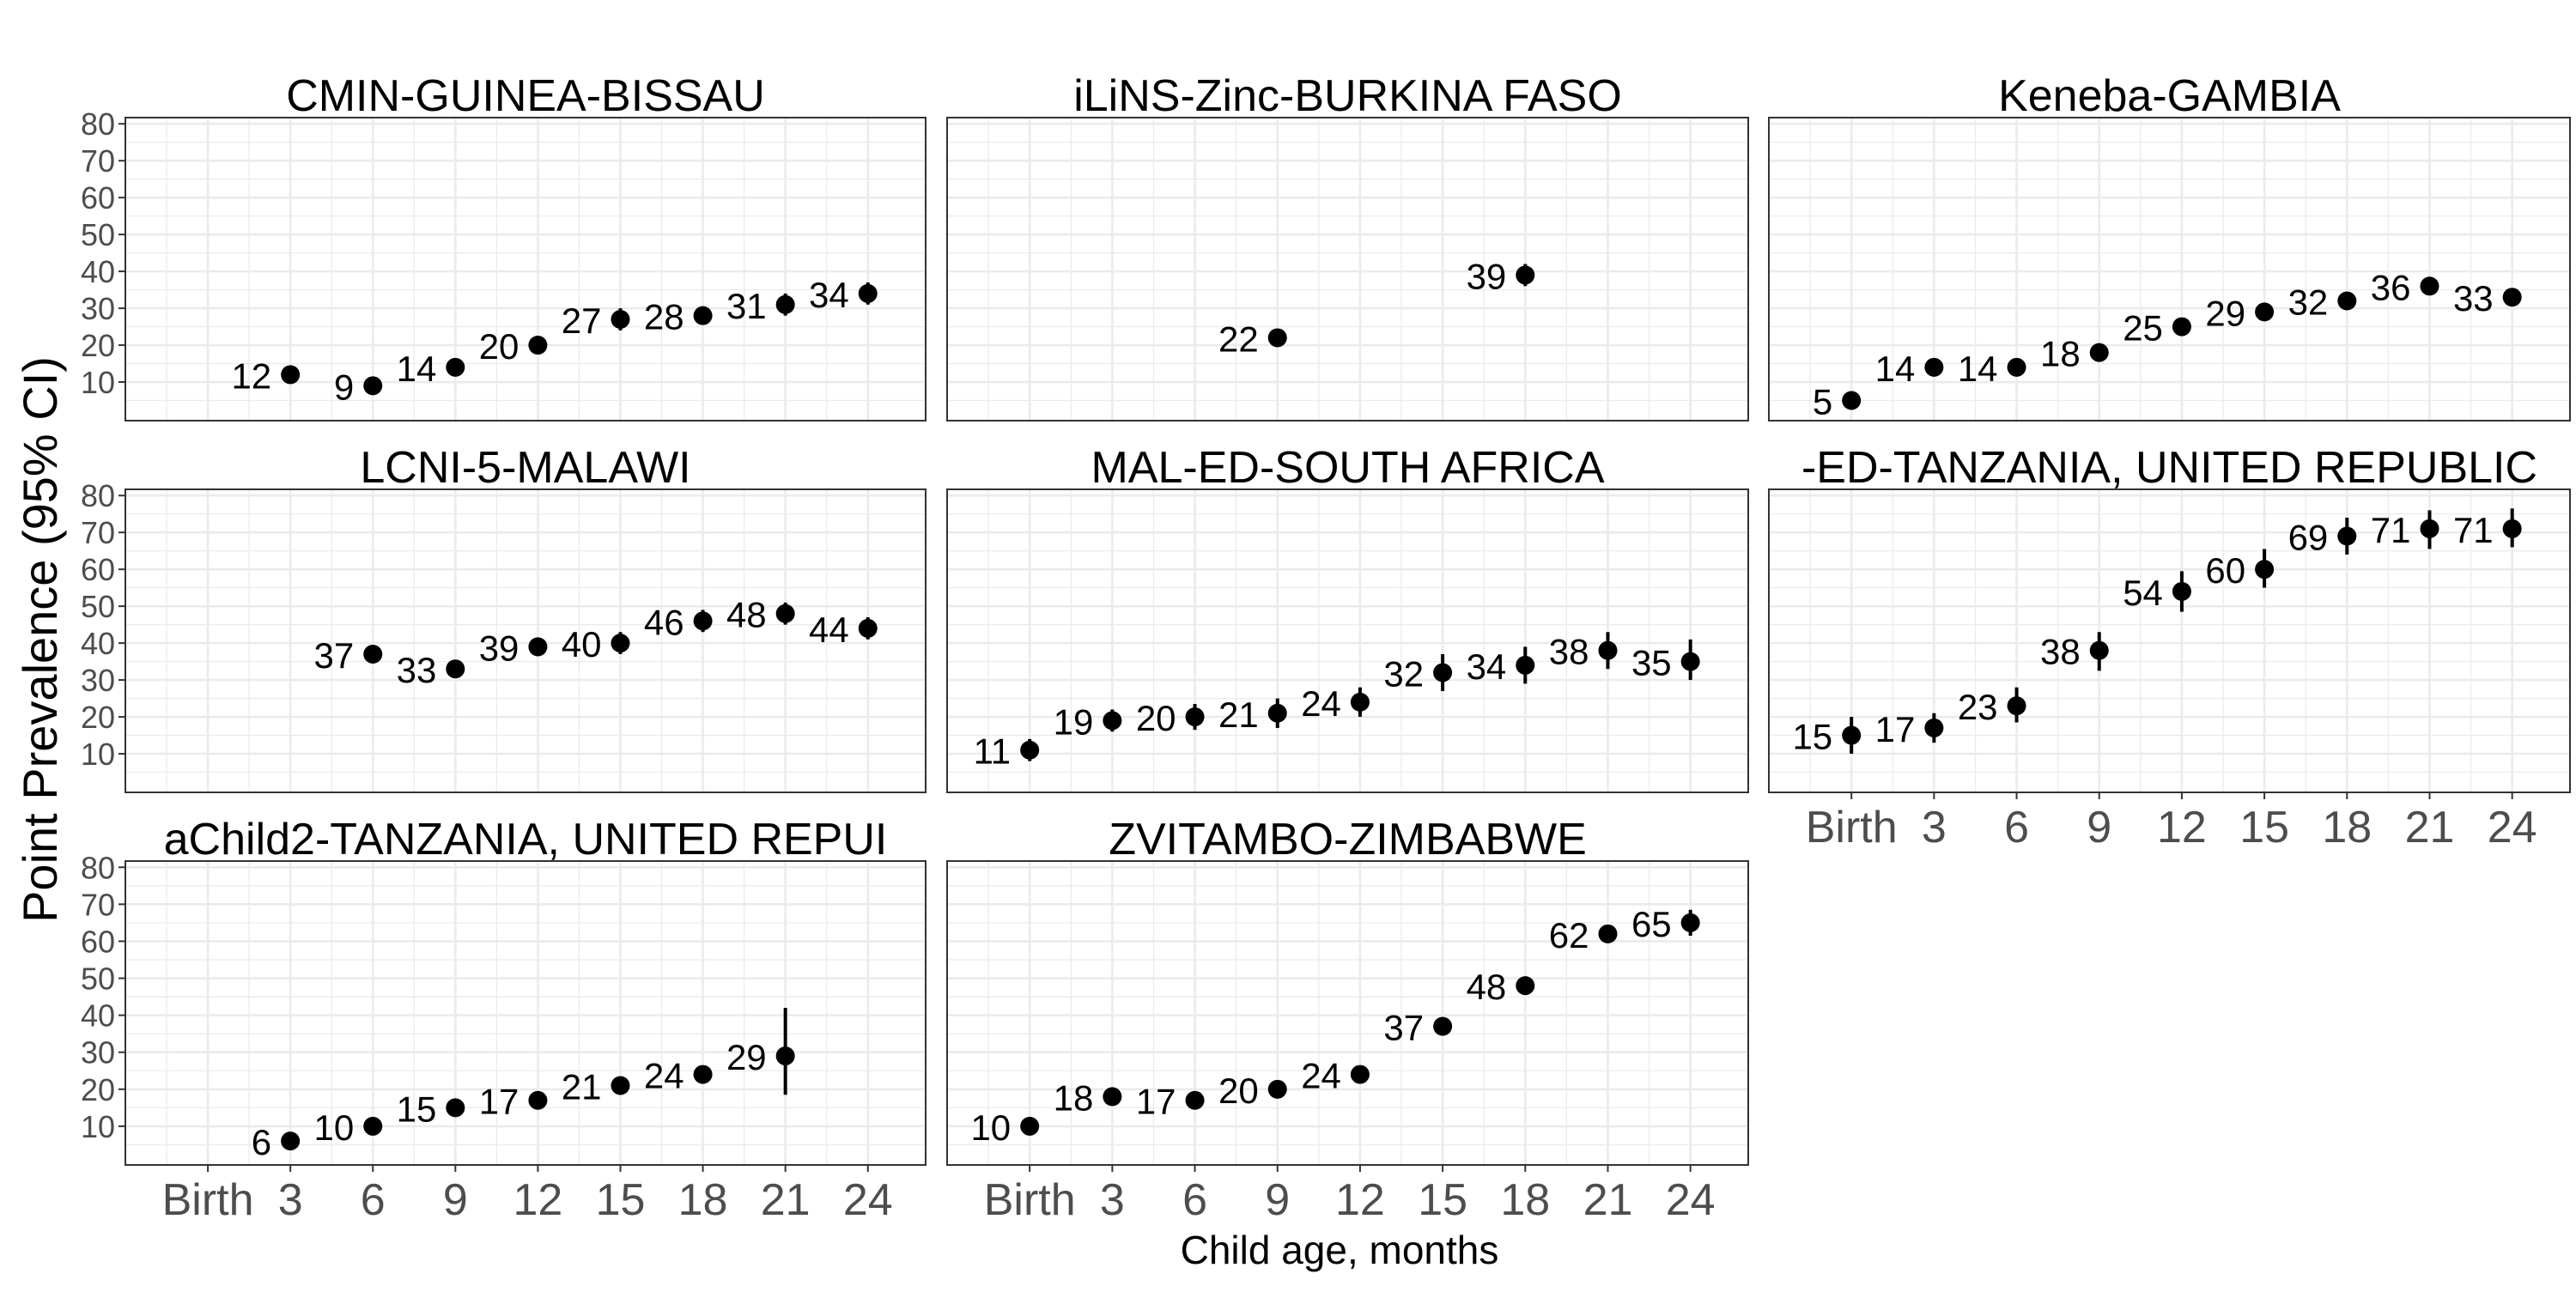  I want to click on data-label: 32, so click(2309, 302).